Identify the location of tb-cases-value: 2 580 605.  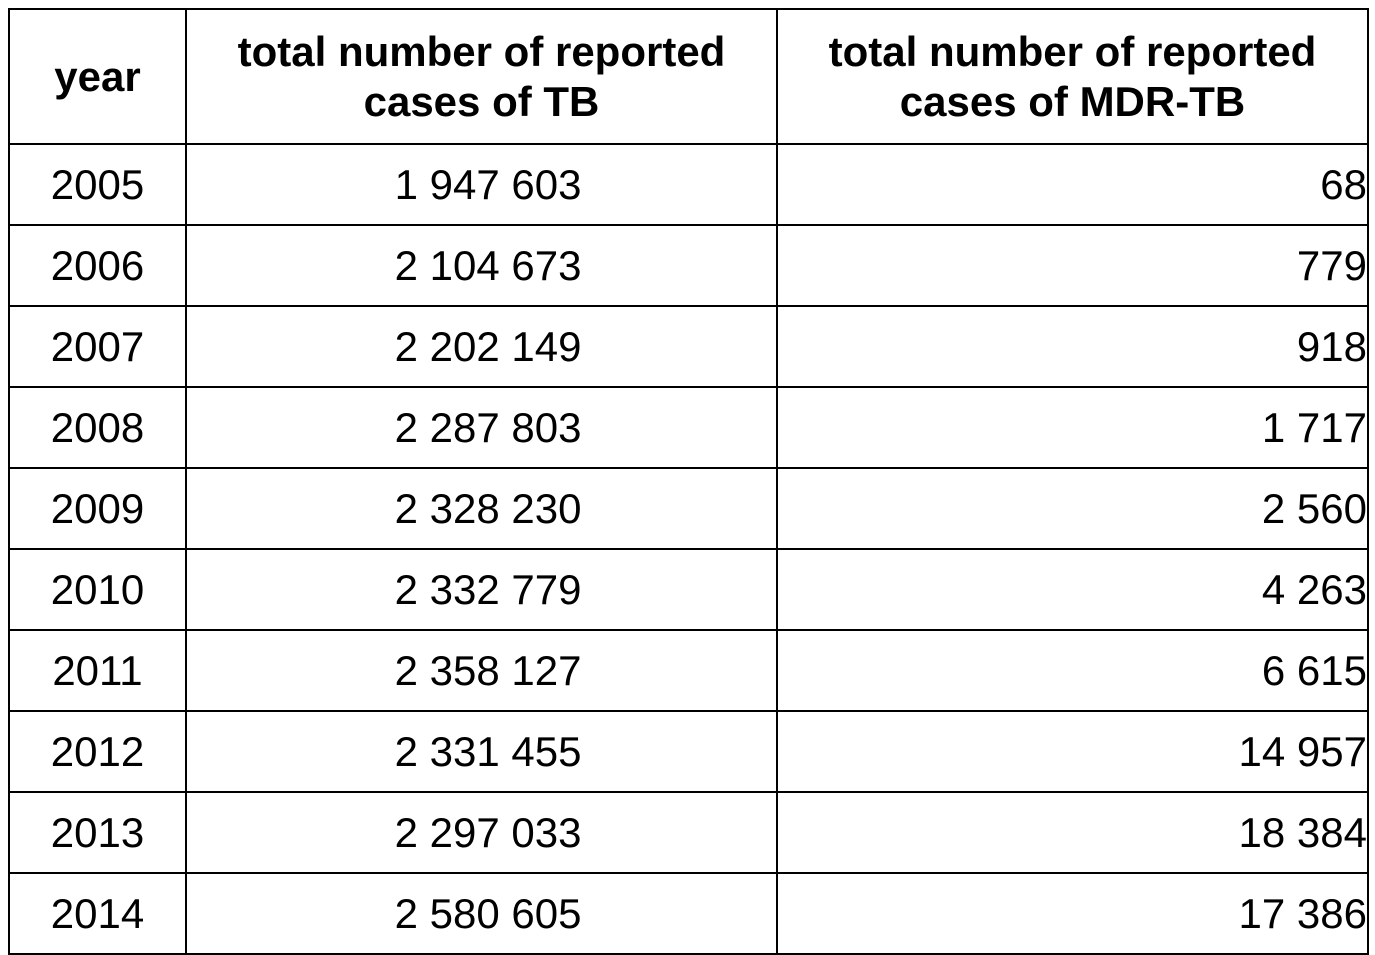
(488, 913).